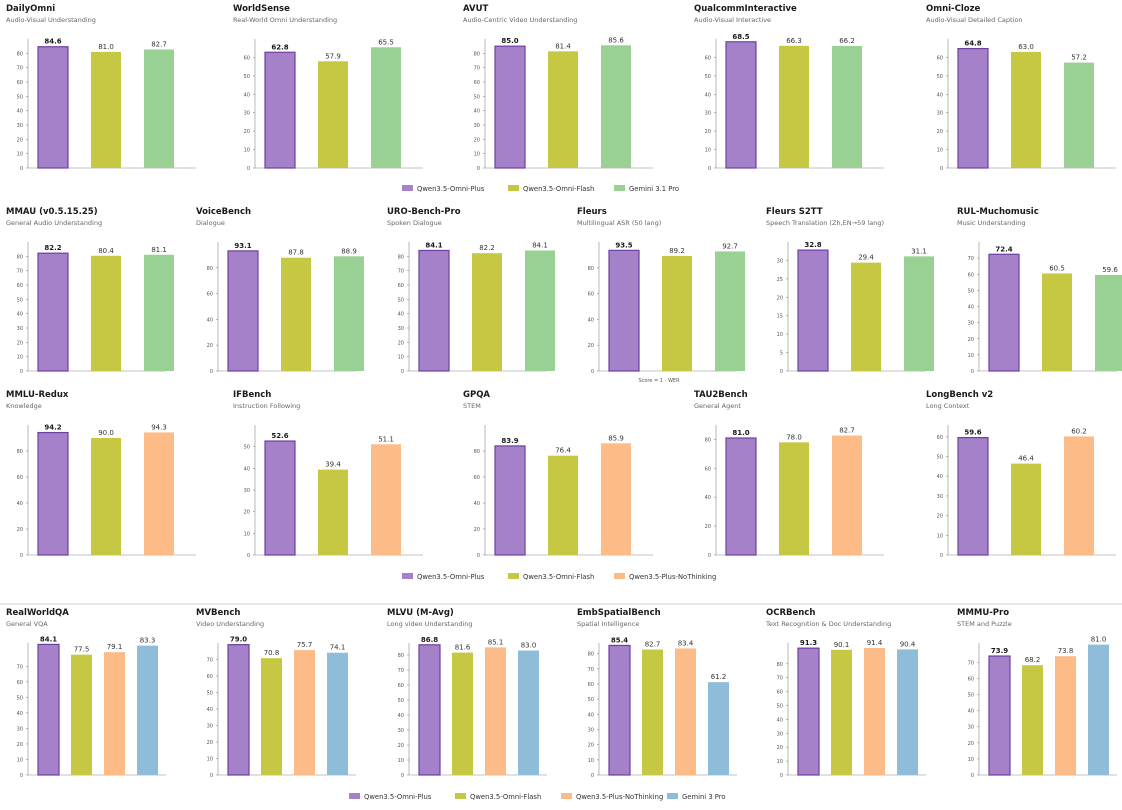 The height and width of the screenshot is (810, 1122). Describe the element at coordinates (496, 642) in the screenshot. I see `bar-value-label: 85.1` at that location.